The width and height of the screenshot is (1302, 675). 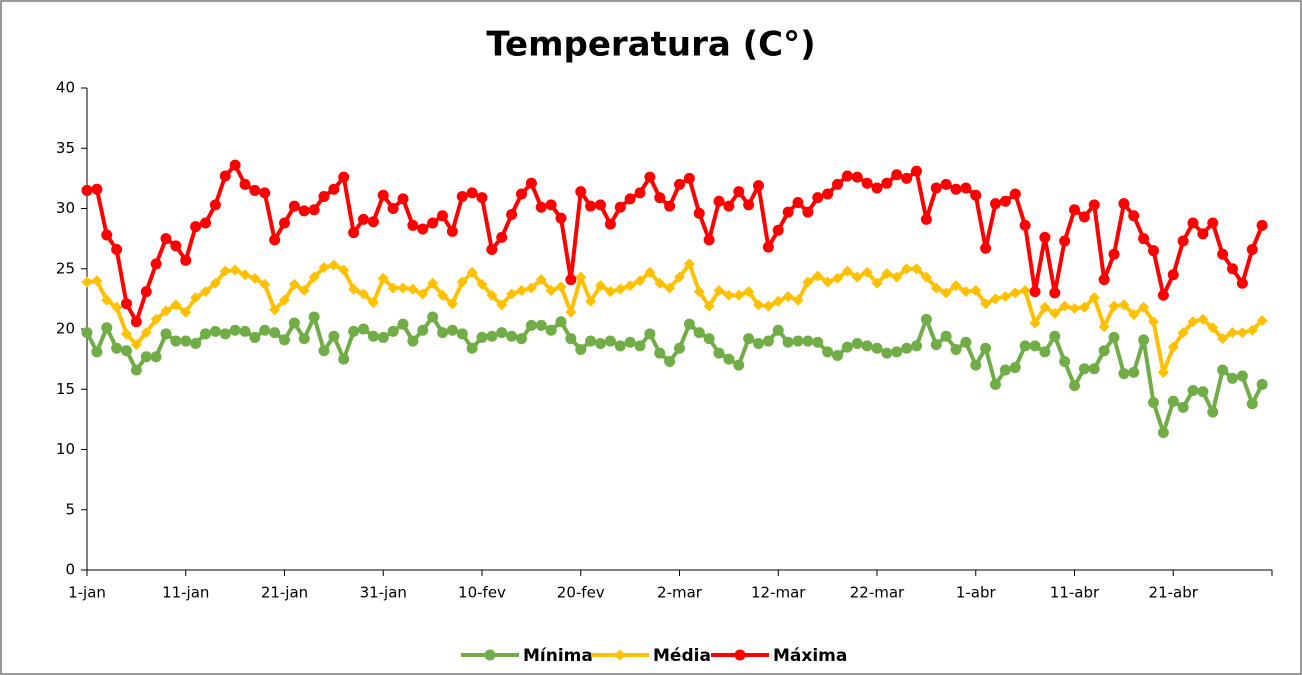 I want to click on y-tick-label: 5, so click(x=70, y=509).